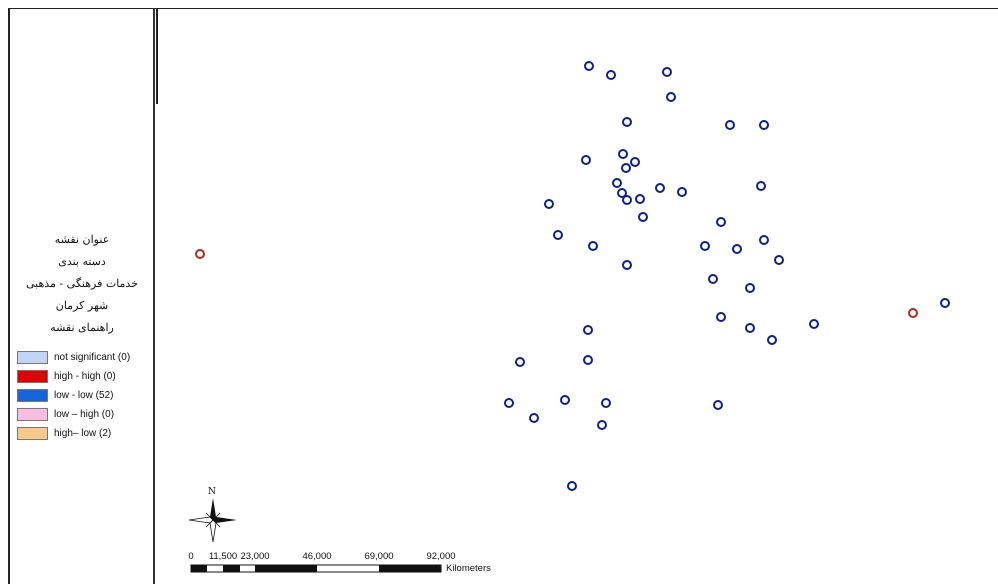  What do you see at coordinates (82, 239) in the screenshot?
I see `legend-map-title: عنوان نقشه` at bounding box center [82, 239].